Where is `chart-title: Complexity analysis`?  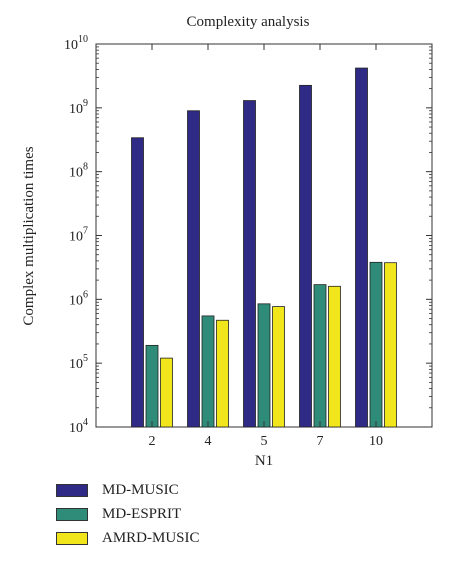 chart-title: Complexity analysis is located at coordinates (248, 22).